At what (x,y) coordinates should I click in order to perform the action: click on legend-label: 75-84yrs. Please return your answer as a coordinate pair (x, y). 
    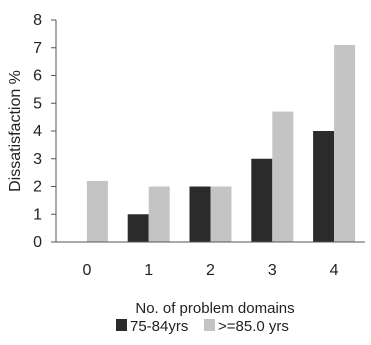
    Looking at the image, I should click on (159, 326).